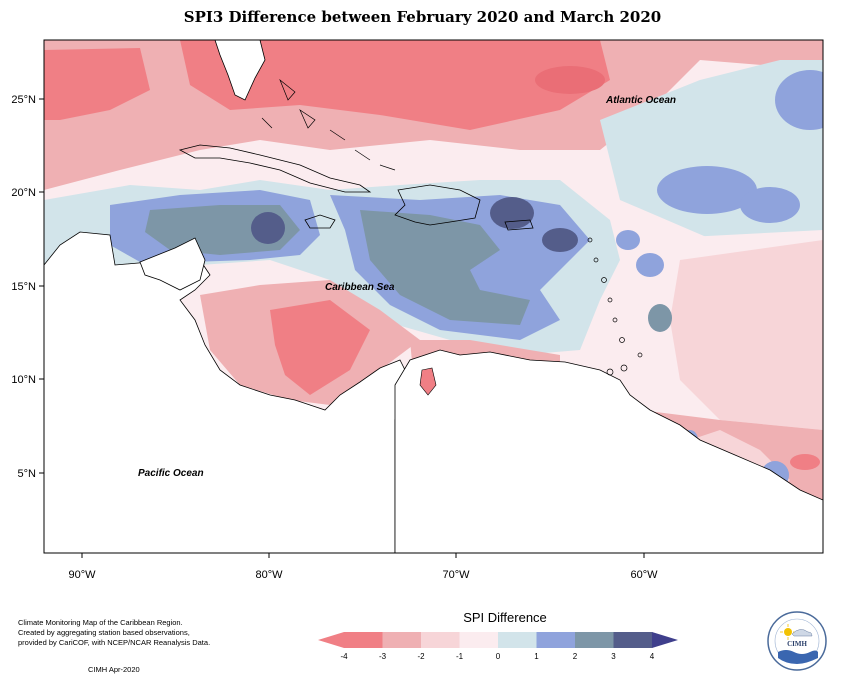 The width and height of the screenshot is (845, 684). I want to click on lat-label: 25°N, so click(23, 100).